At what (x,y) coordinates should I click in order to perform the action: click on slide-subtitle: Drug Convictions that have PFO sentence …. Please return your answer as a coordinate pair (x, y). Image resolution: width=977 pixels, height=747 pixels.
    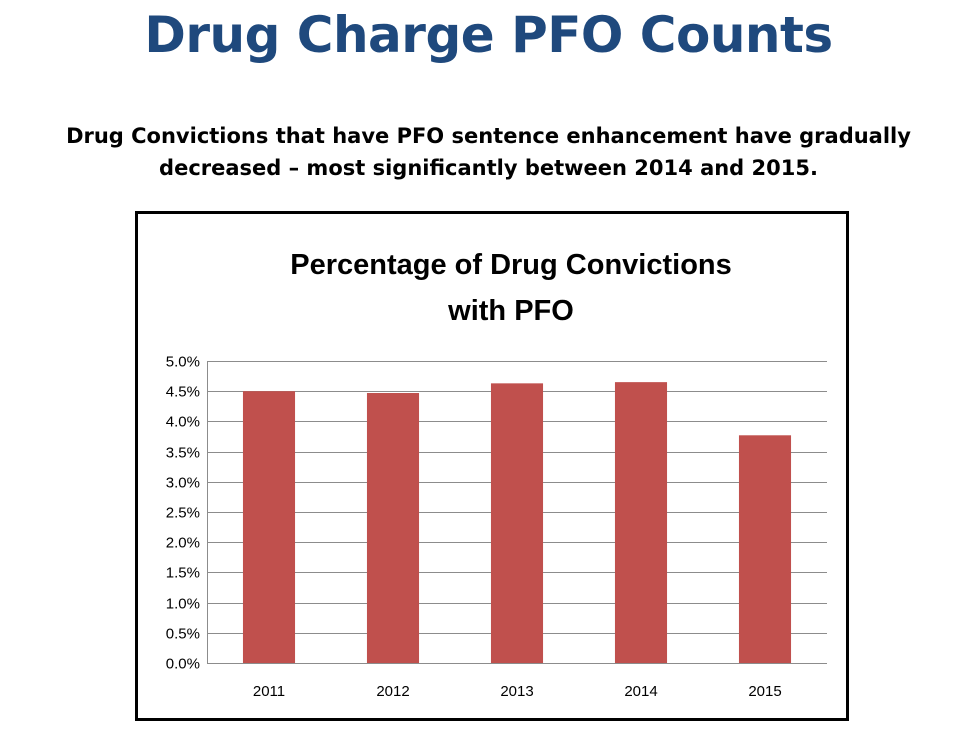
    Looking at the image, I should click on (488, 152).